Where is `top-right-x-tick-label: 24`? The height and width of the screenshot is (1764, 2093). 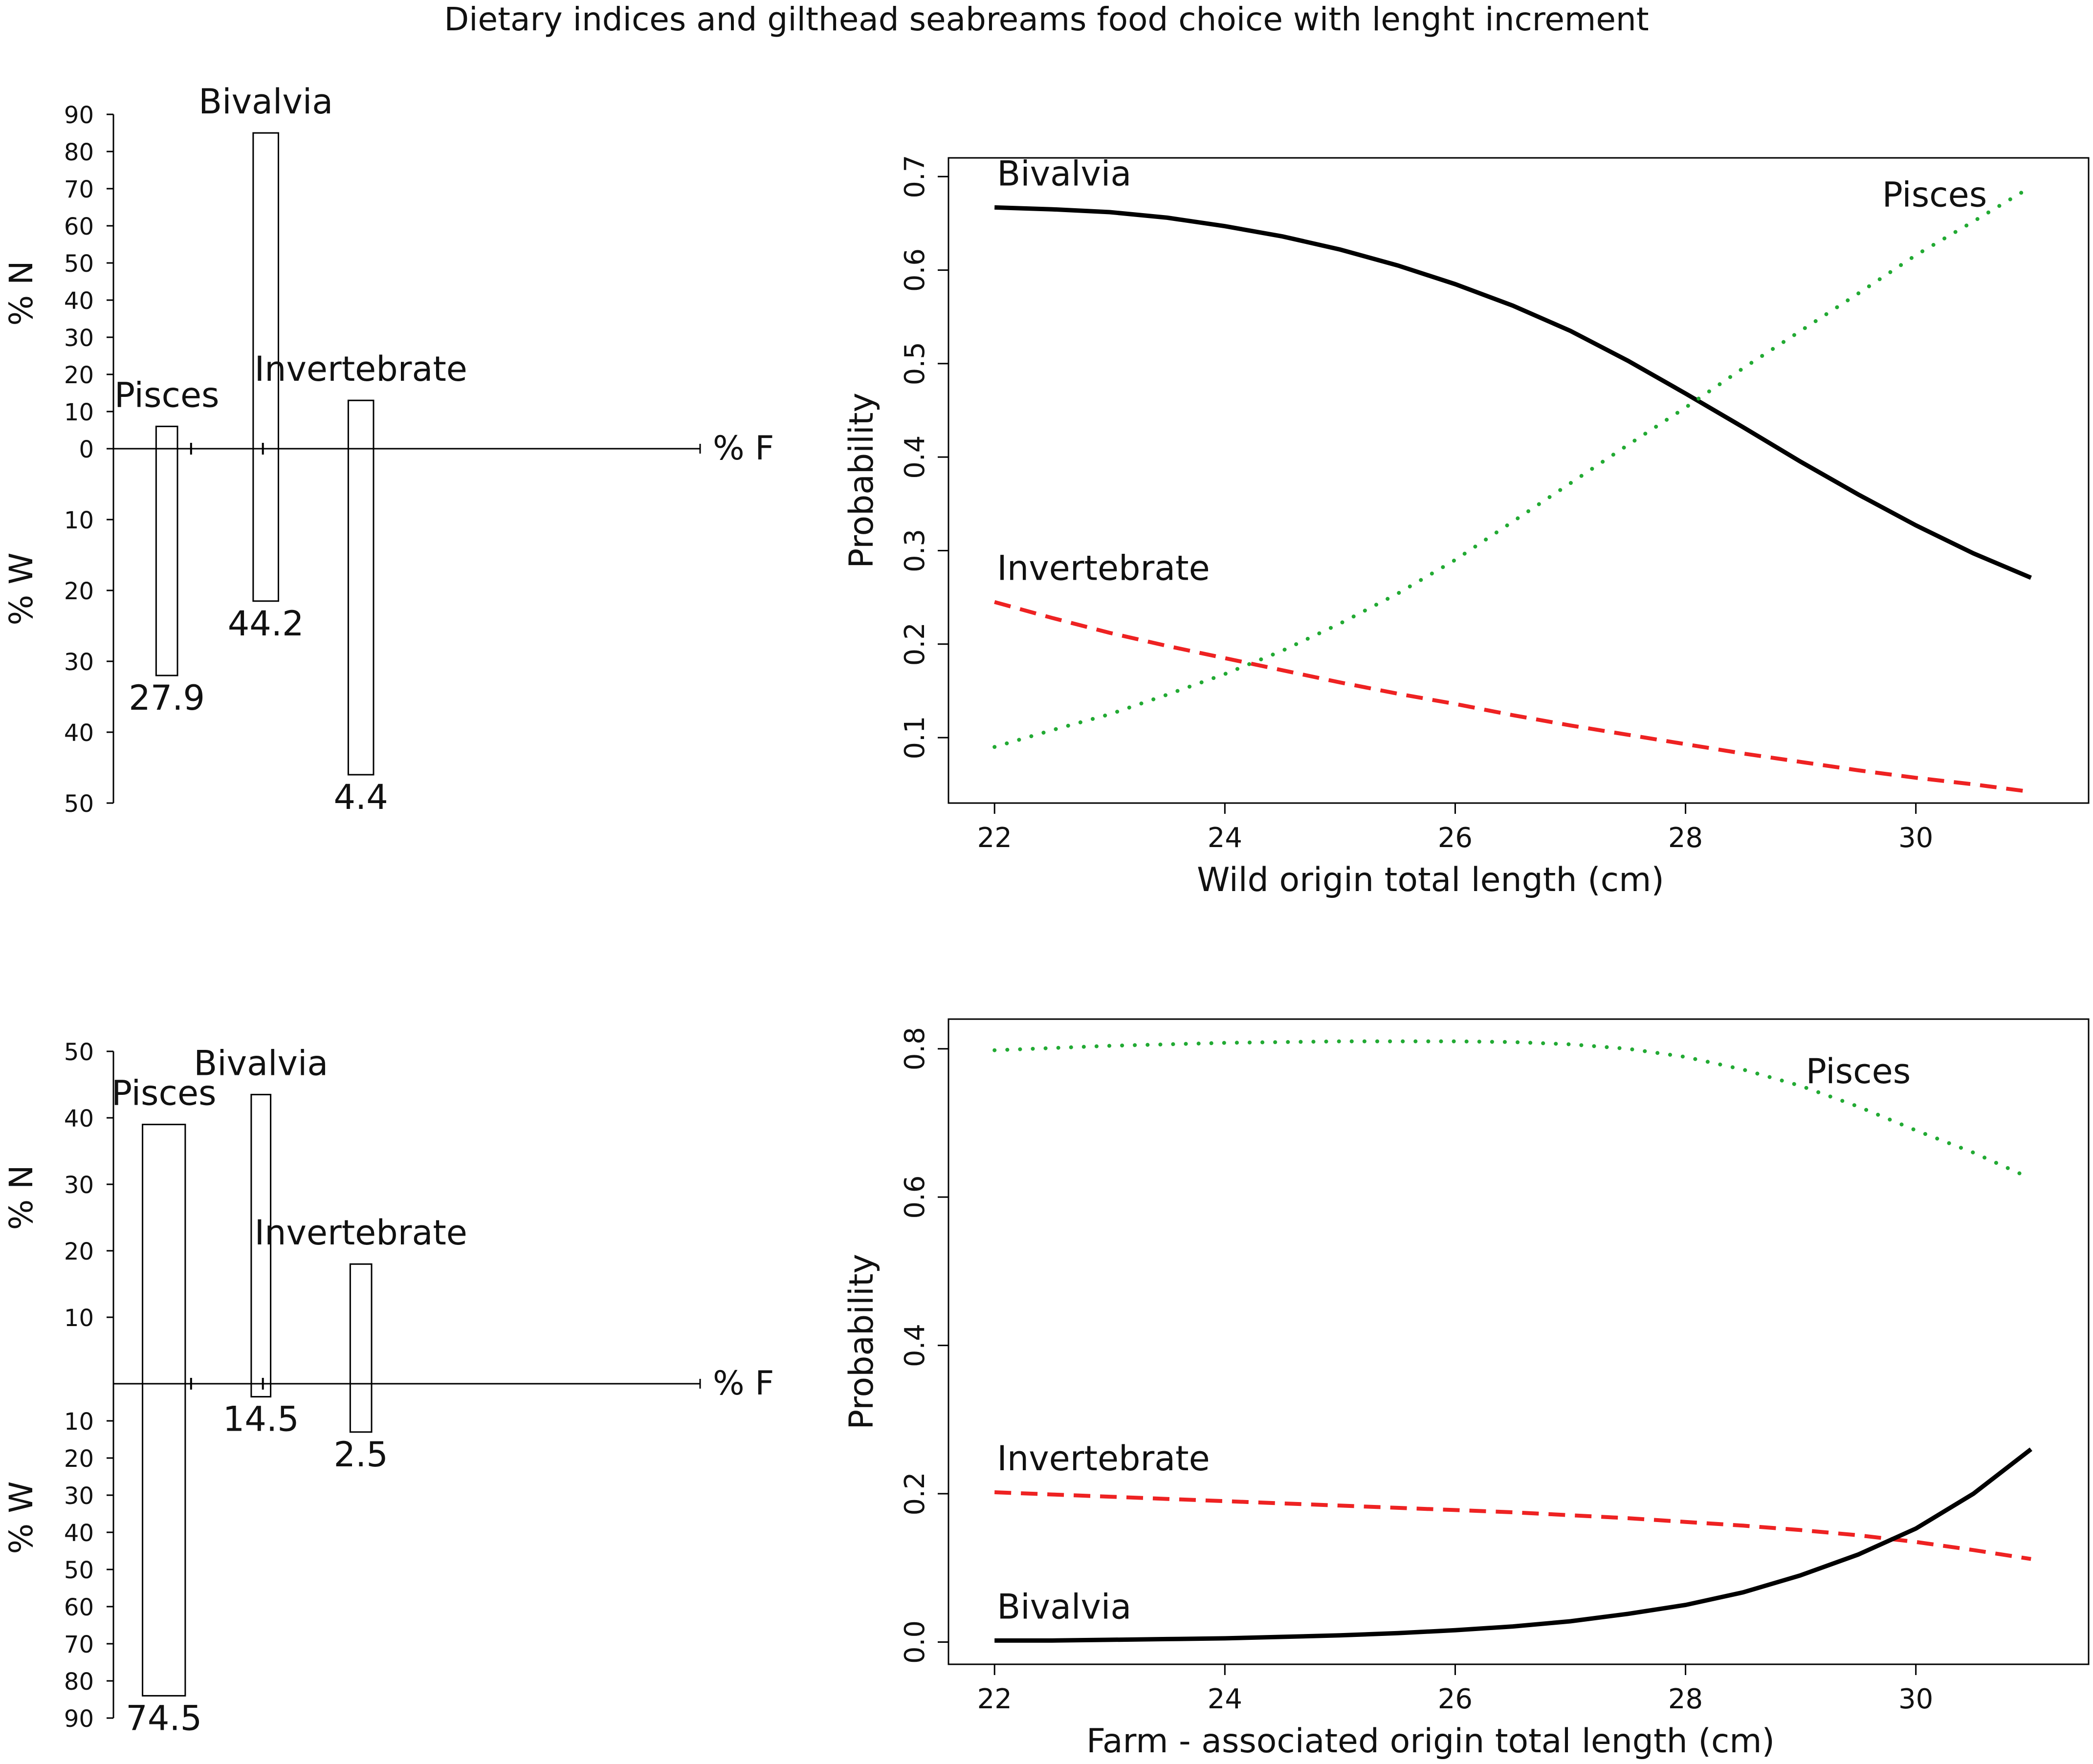 top-right-x-tick-label: 24 is located at coordinates (1225, 838).